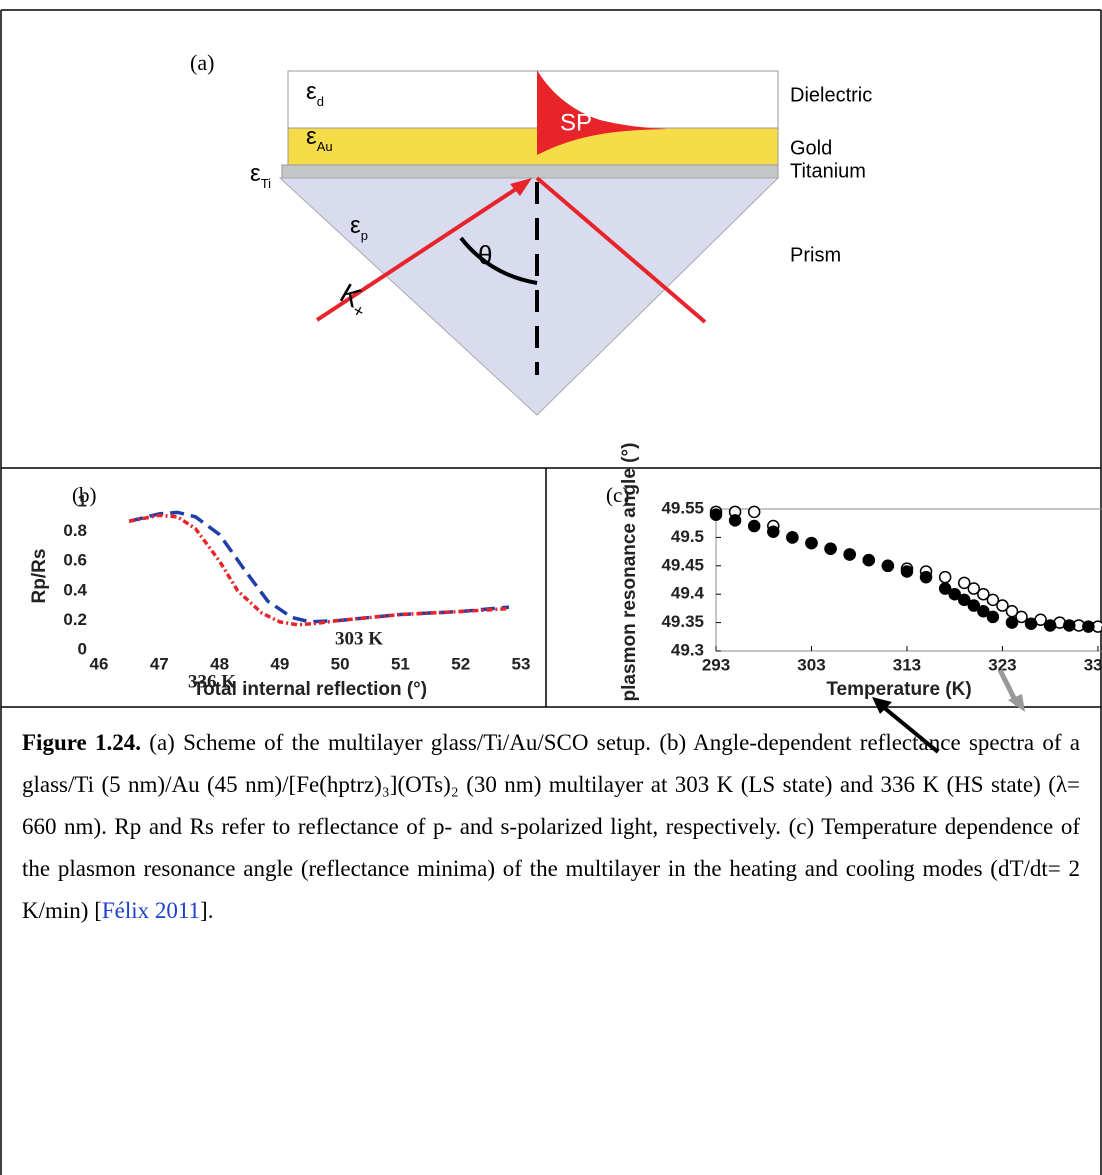 Image resolution: width=1102 pixels, height=1175 pixels. I want to click on y-tick-label: 49.35, so click(682, 621).